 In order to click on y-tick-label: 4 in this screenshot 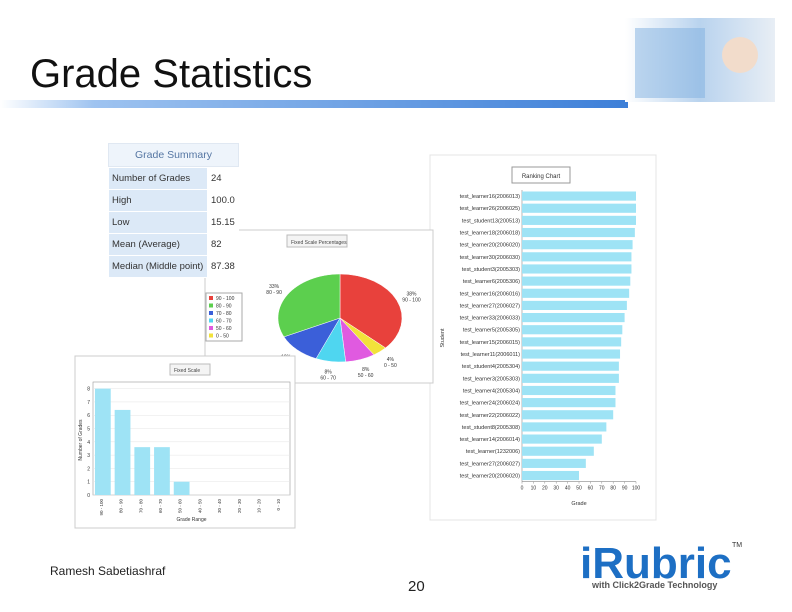, I will do `click(88, 443)`.